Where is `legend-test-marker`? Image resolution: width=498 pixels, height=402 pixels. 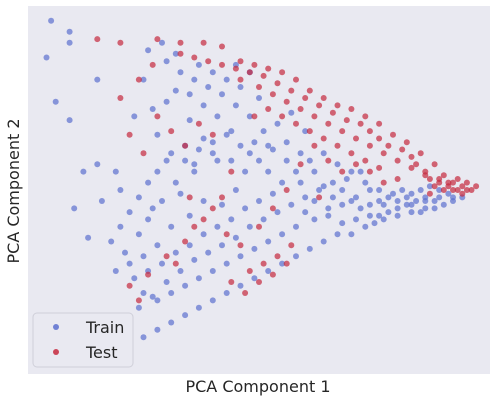
legend-test-marker is located at coordinates (56, 352).